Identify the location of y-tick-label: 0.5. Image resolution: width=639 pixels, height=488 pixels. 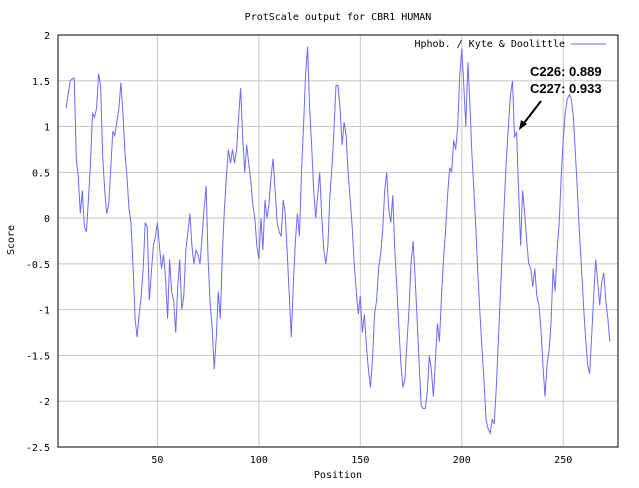
(41, 173).